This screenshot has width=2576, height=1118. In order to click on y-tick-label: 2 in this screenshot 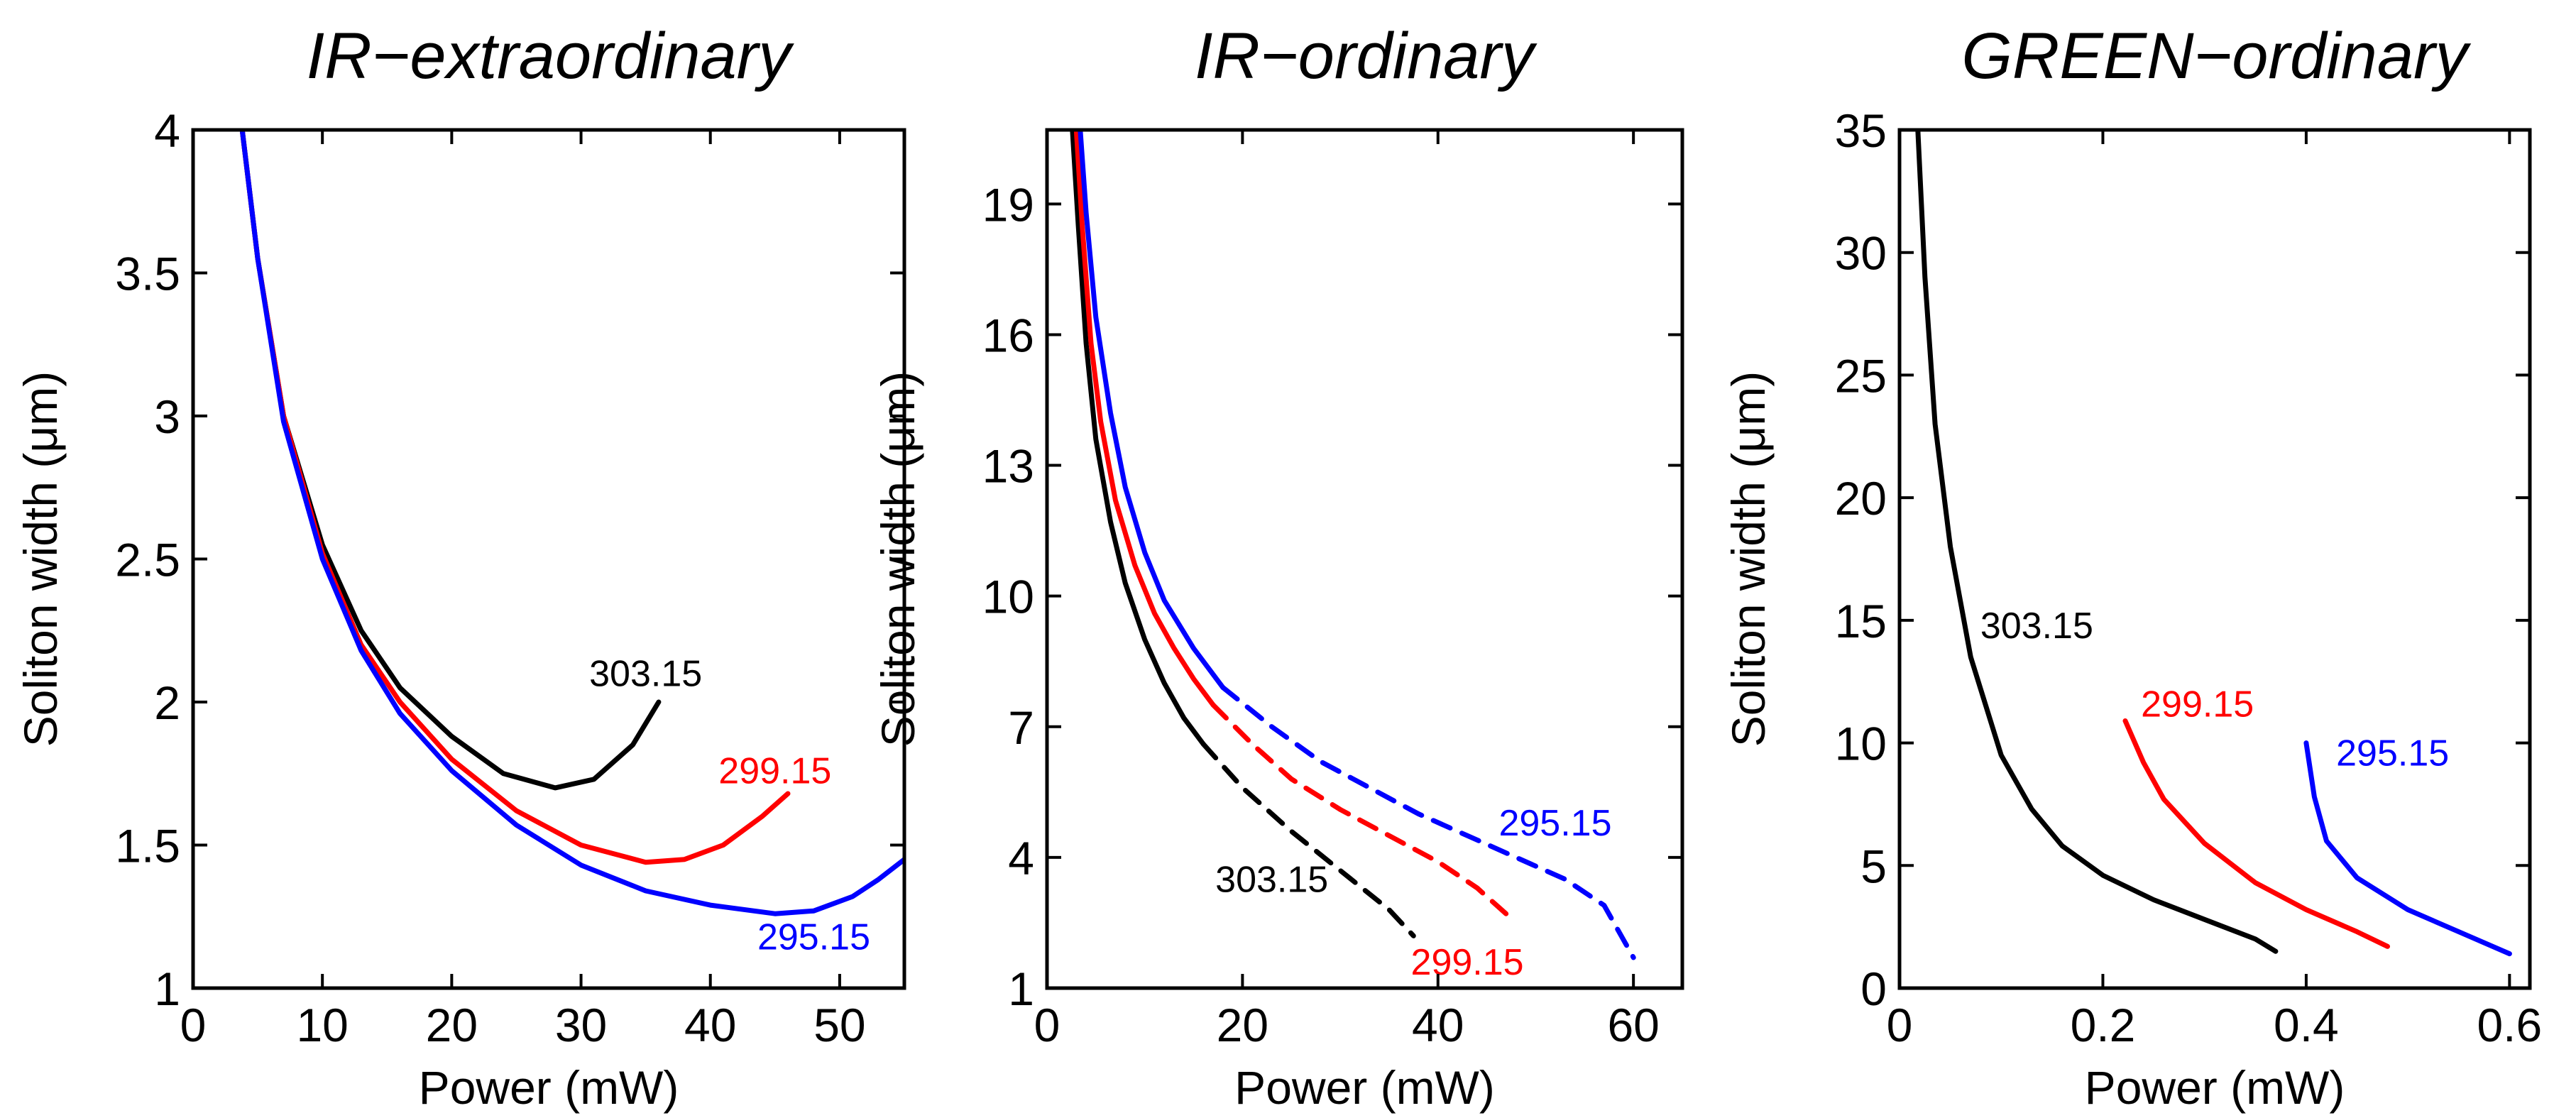, I will do `click(167, 702)`.